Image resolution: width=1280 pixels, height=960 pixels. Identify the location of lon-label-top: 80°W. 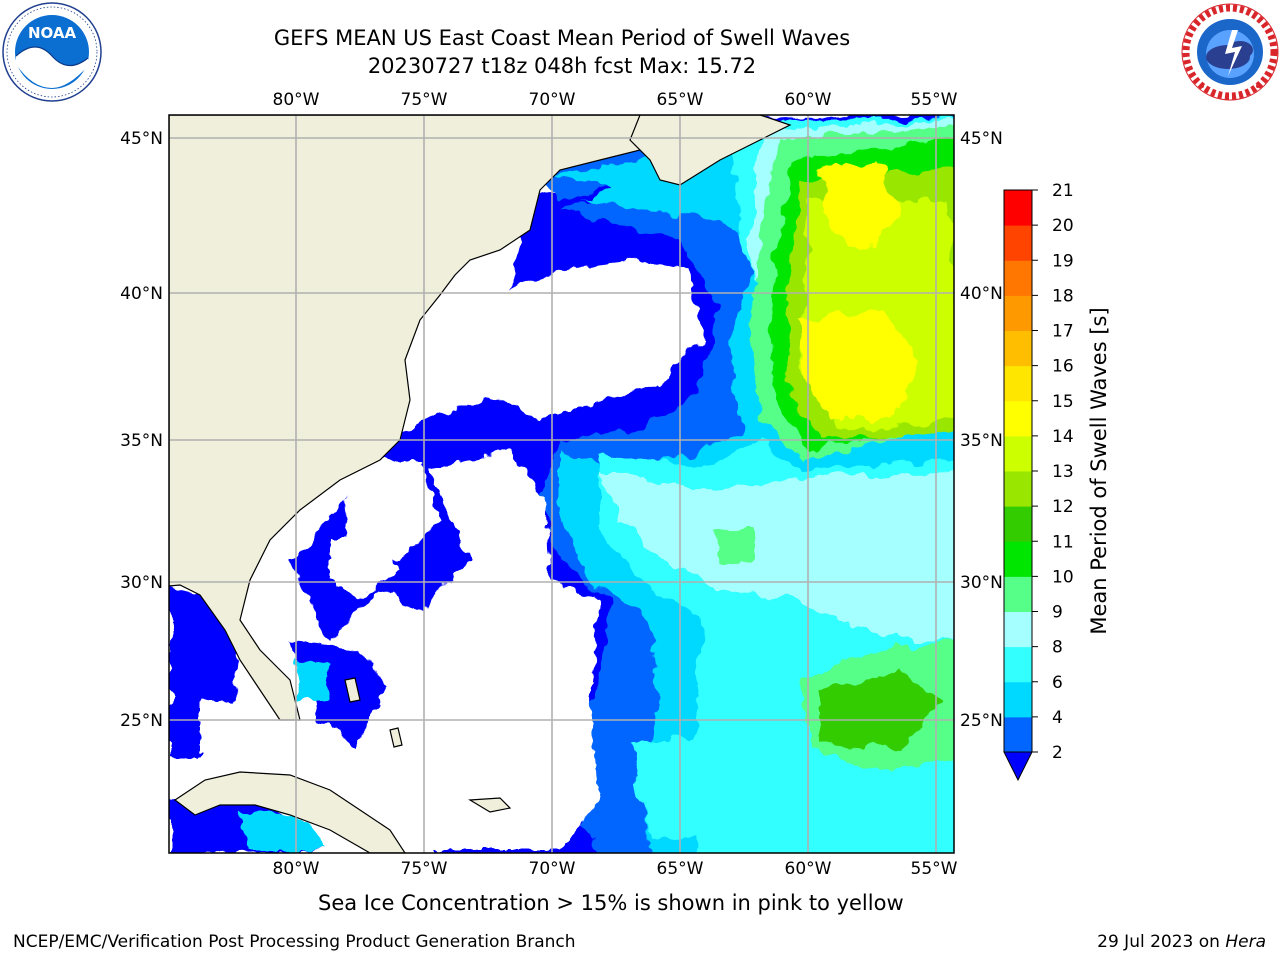
(296, 100).